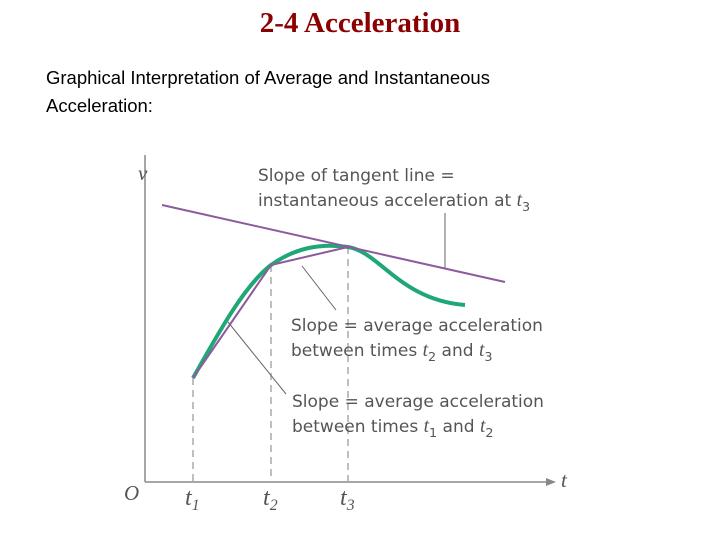  I want to click on annotation-line: Slope of tangent line =, so click(356, 176).